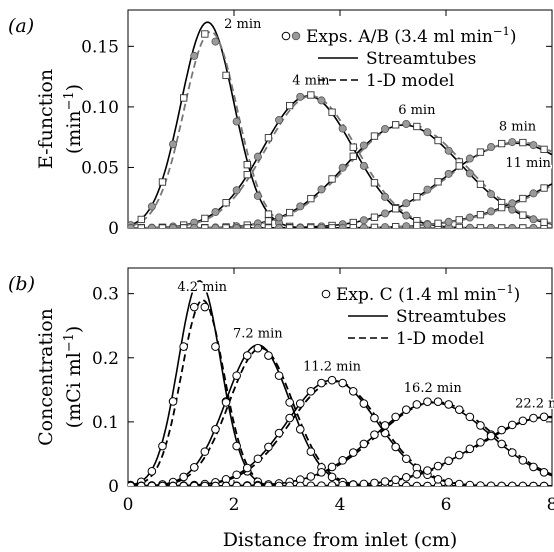 This screenshot has width=554, height=552. I want to click on x-tick-label: 8, so click(550, 505).